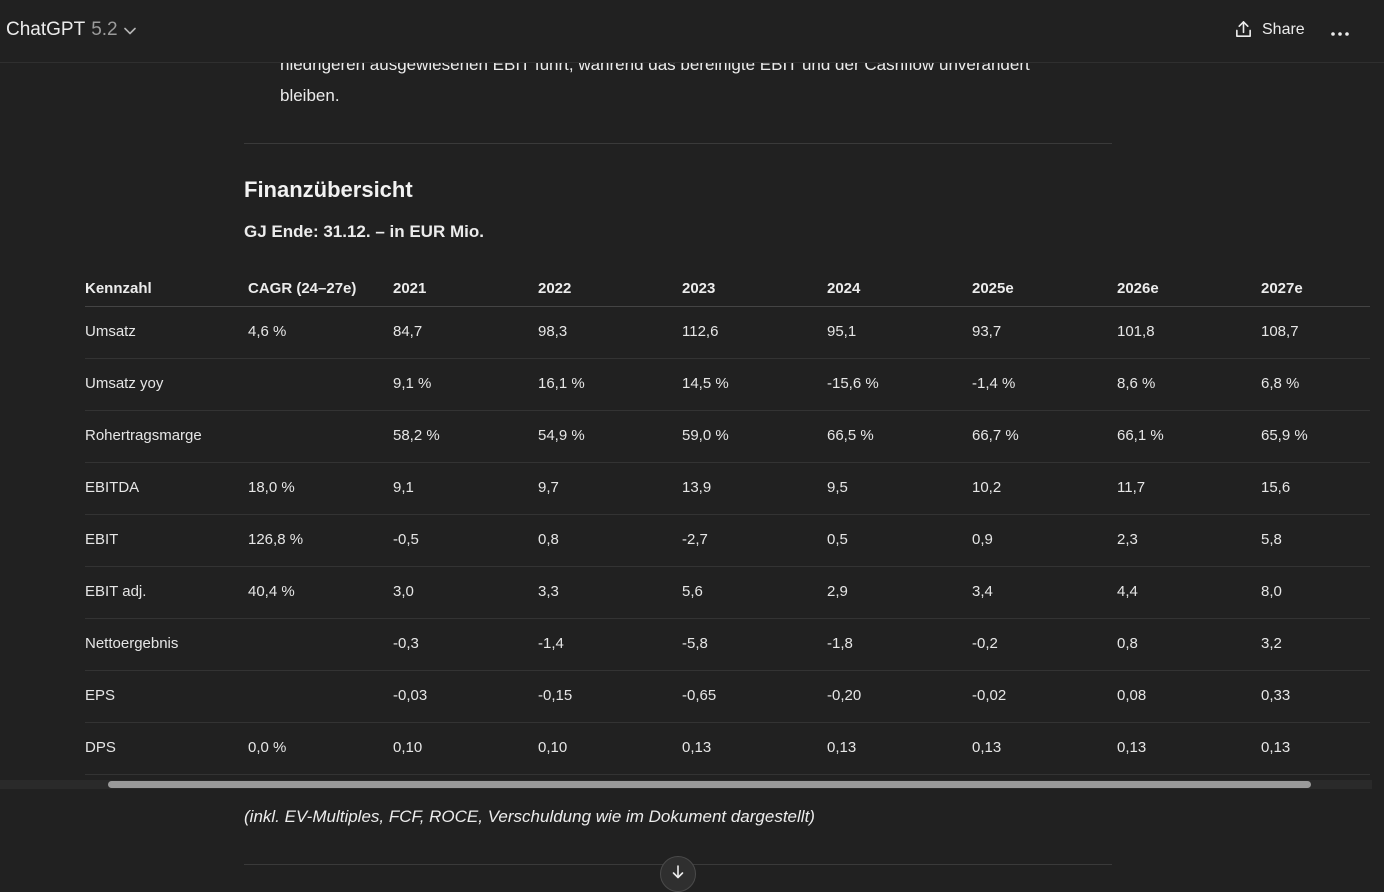 Image resolution: width=1384 pixels, height=892 pixels. What do you see at coordinates (982, 539) in the screenshot?
I see `table-cell: 0,9` at bounding box center [982, 539].